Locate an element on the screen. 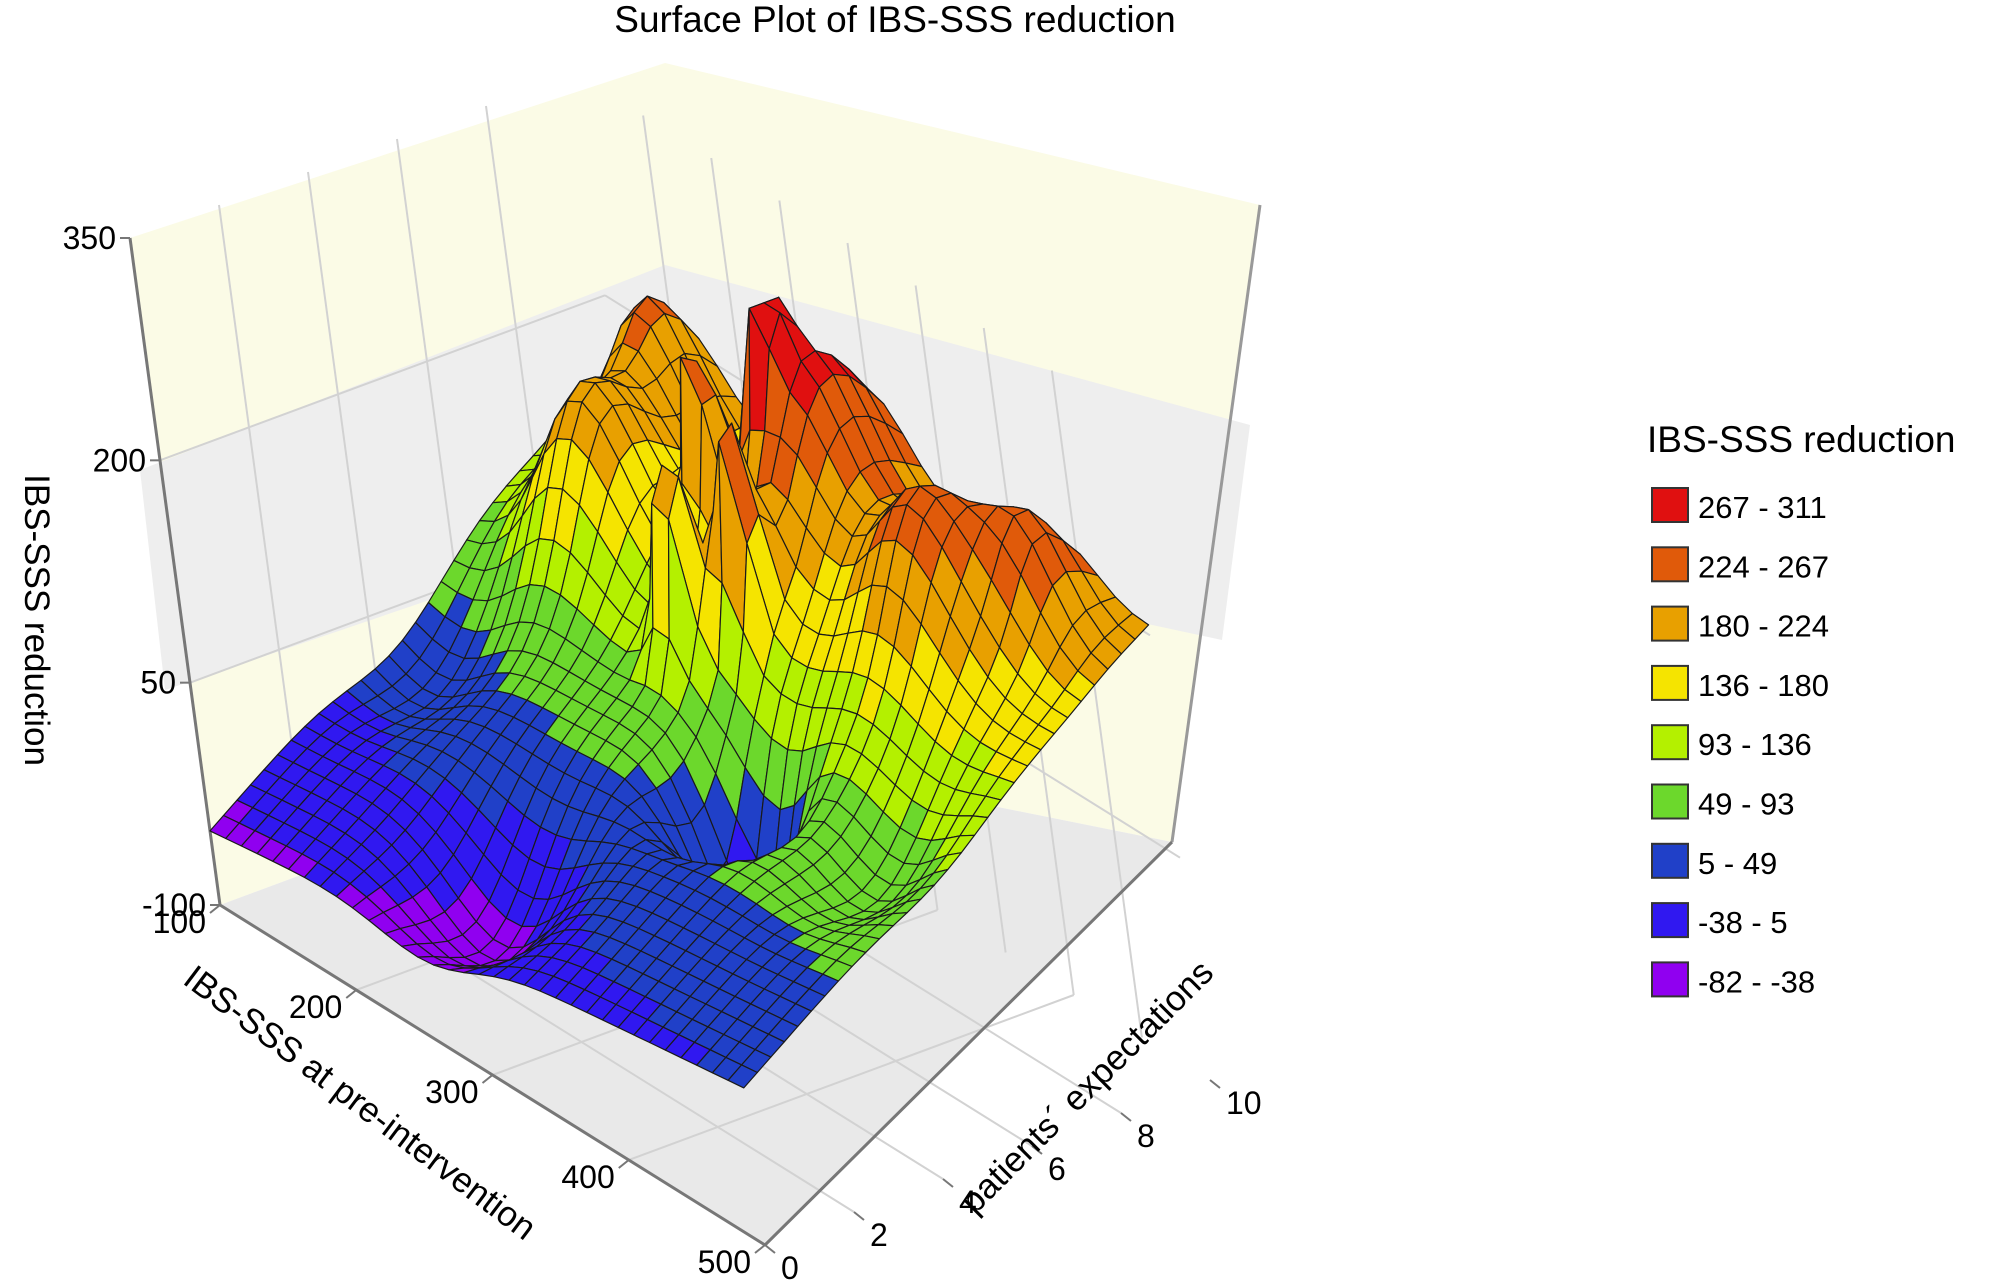 The width and height of the screenshot is (2008, 1287). legend-label: 5 - 49 is located at coordinates (1737, 863).